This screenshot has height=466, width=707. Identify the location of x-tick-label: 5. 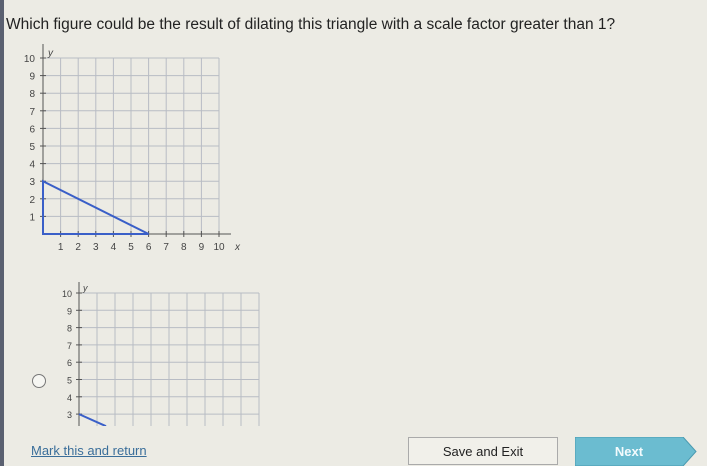
(131, 247).